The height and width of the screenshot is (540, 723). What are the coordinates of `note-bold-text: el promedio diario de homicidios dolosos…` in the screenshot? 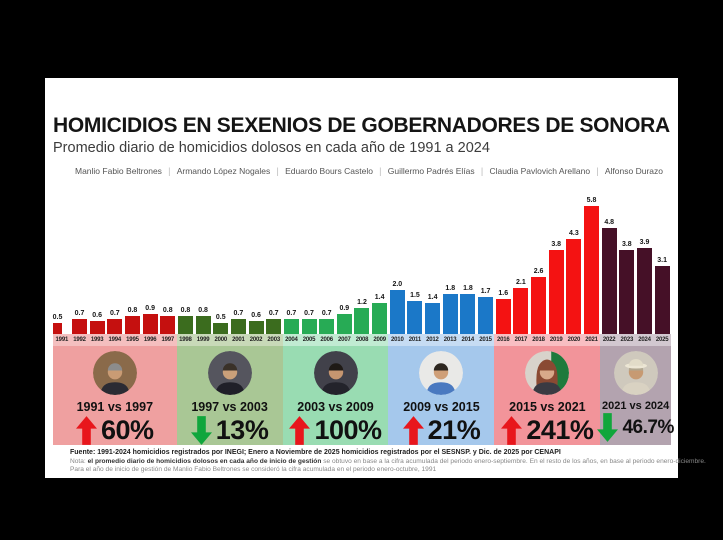 It's located at (204, 461).